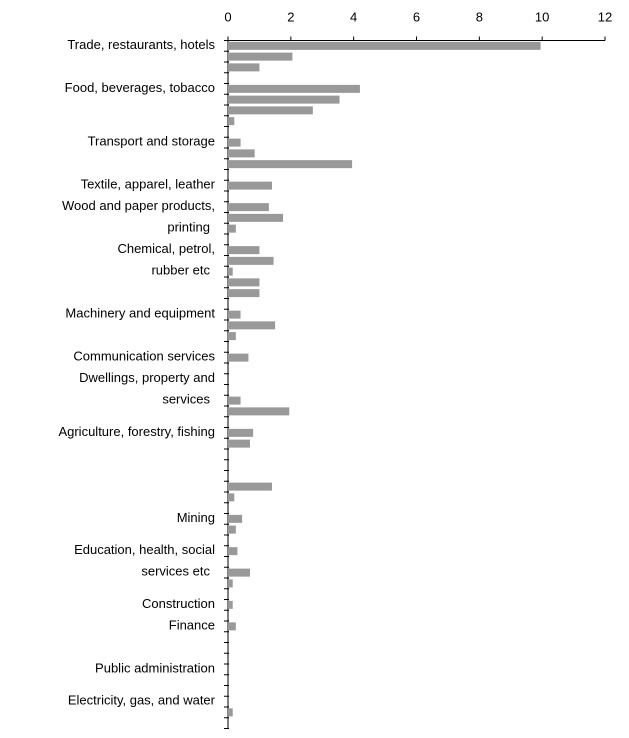 Image resolution: width=629 pixels, height=738 pixels. What do you see at coordinates (605, 16) in the screenshot?
I see `x-tick-label: 12` at bounding box center [605, 16].